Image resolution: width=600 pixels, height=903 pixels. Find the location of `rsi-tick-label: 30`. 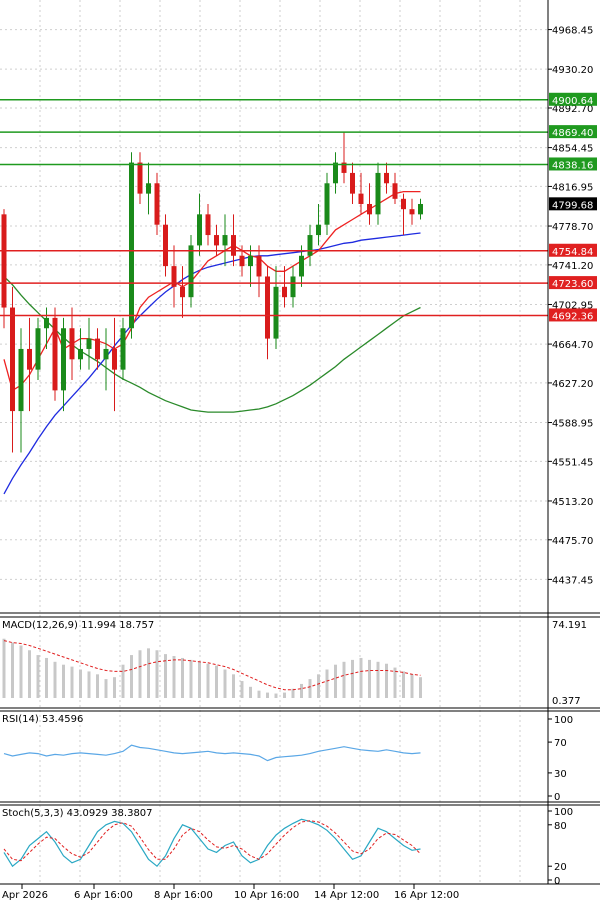

rsi-tick-label: 30 is located at coordinates (560, 774).